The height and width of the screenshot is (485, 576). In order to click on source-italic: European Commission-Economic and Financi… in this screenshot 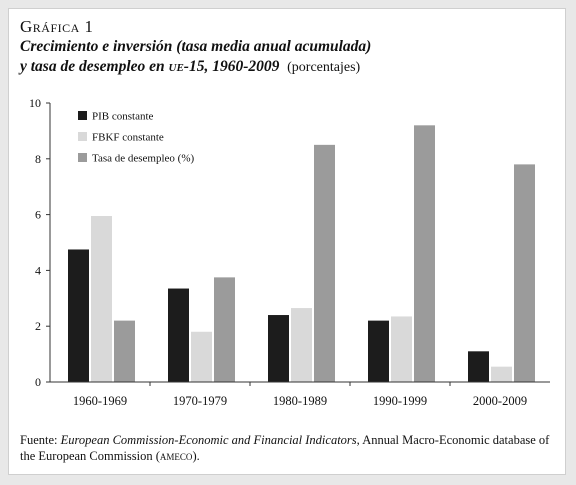, I will do `click(208, 440)`.